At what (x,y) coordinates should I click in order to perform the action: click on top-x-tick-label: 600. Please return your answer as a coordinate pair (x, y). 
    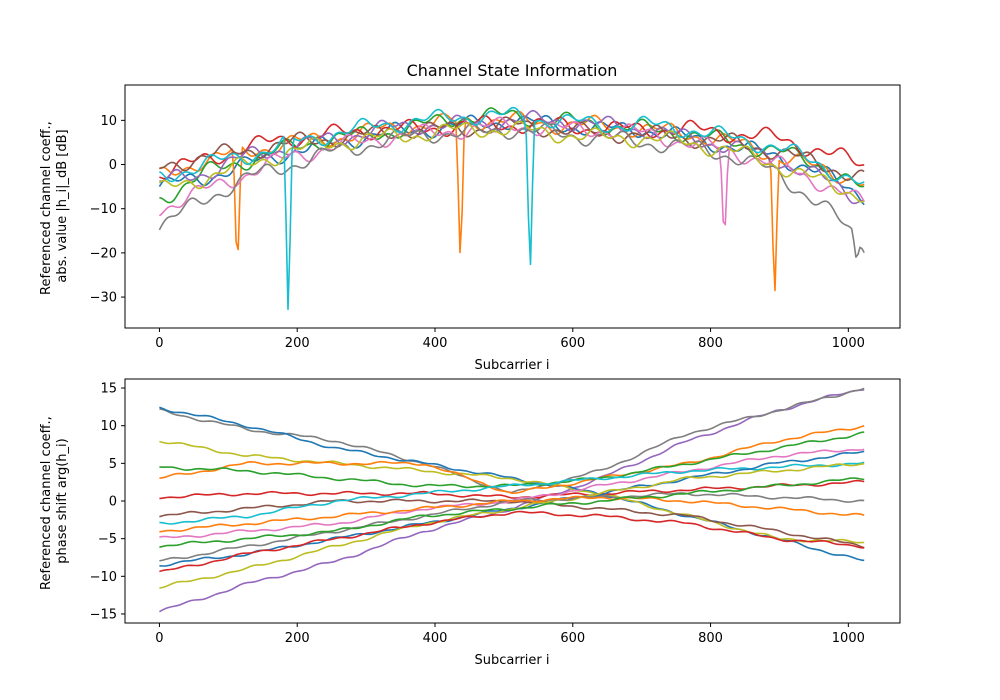
    Looking at the image, I should click on (572, 343).